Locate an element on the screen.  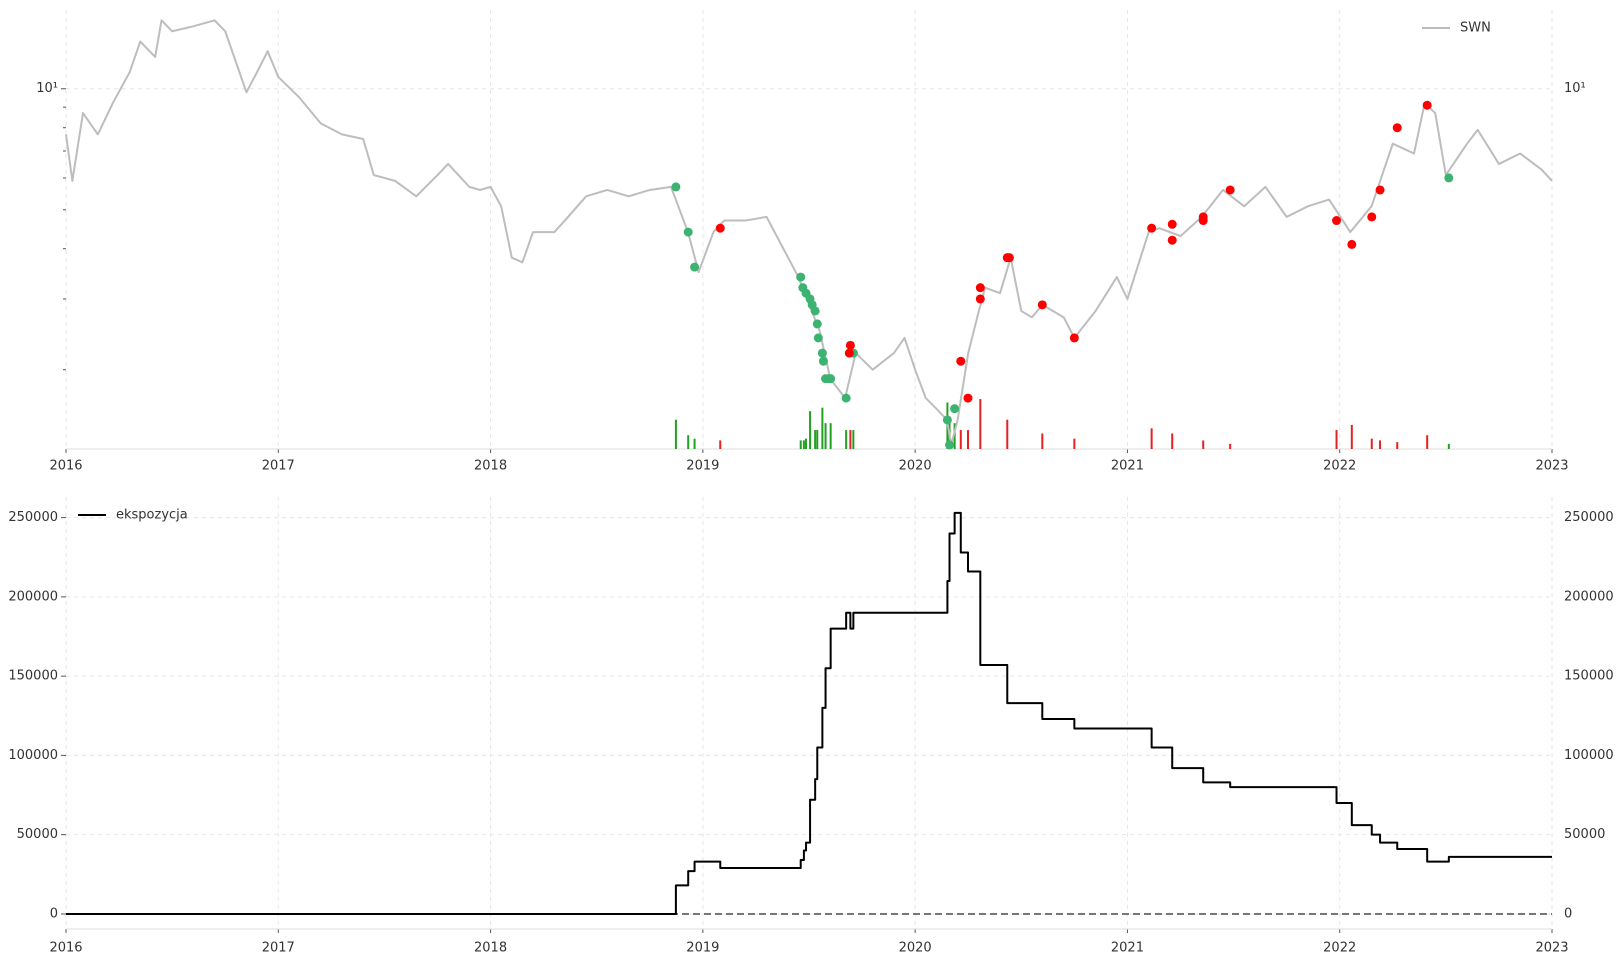
y-tick-label: 250000 is located at coordinates (33, 517).